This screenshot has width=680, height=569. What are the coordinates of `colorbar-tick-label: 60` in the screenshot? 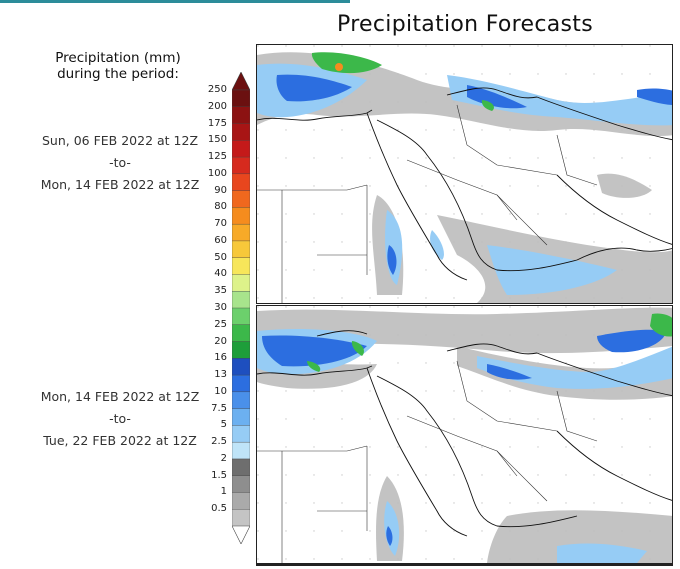 It's located at (220, 240).